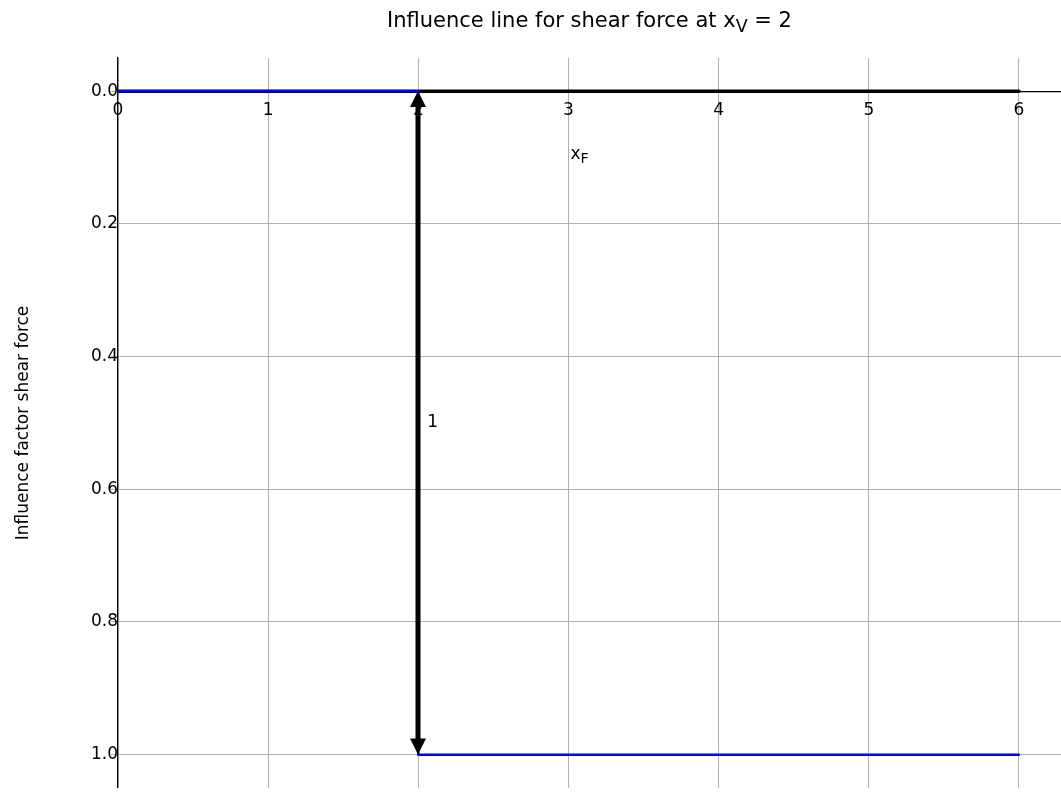 This screenshot has height=801, width=1061. What do you see at coordinates (719, 108) in the screenshot?
I see `x-tick-label: 4` at bounding box center [719, 108].